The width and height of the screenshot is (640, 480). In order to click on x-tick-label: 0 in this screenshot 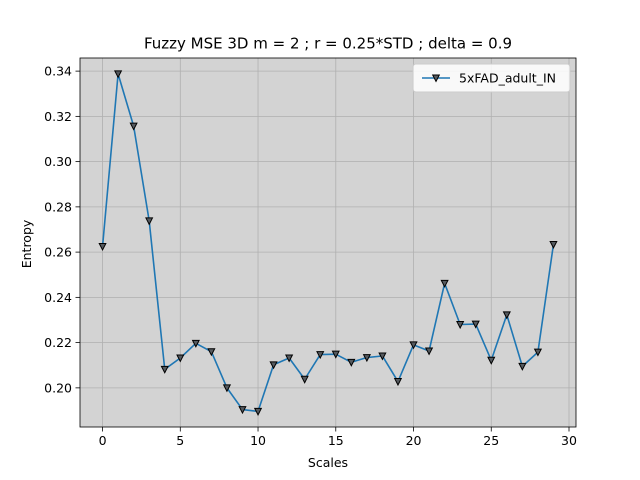, I will do `click(103, 440)`.